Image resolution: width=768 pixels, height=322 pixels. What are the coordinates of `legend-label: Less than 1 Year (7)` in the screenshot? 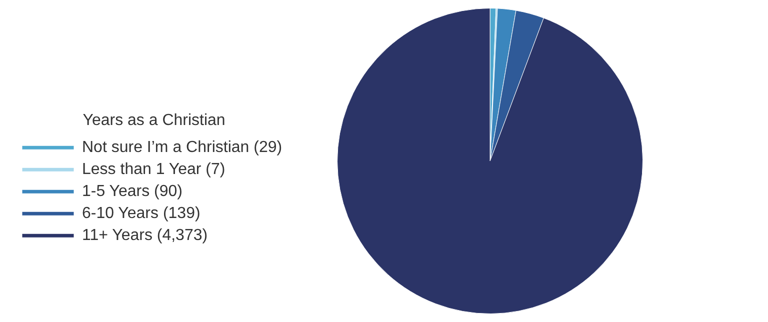 It's located at (154, 169).